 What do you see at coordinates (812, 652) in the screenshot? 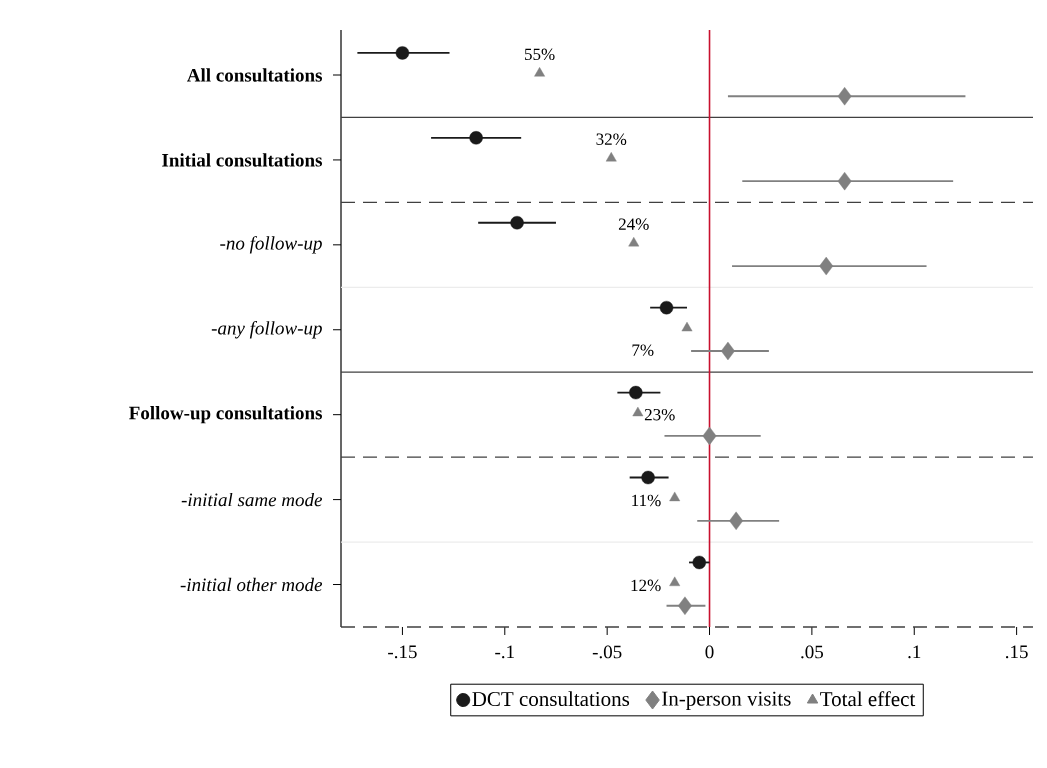
I see `x-tick-label: .05` at bounding box center [812, 652].